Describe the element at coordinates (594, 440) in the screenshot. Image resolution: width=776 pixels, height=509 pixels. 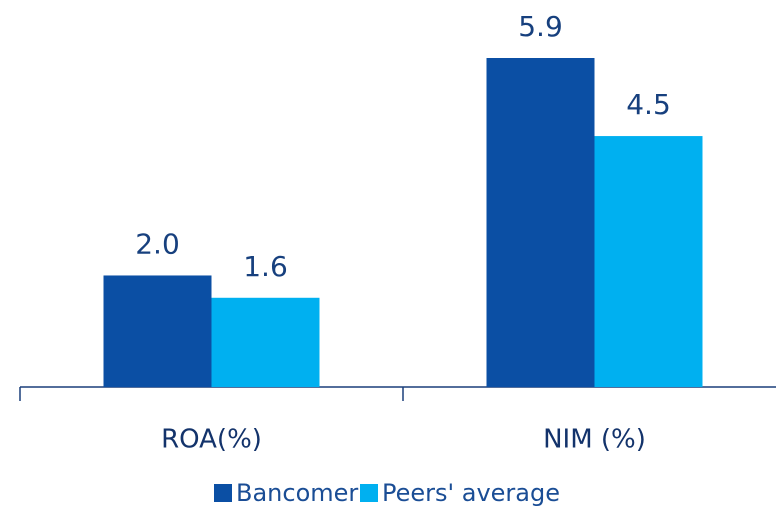
I see `x-tick-label: NIM (%)` at that location.